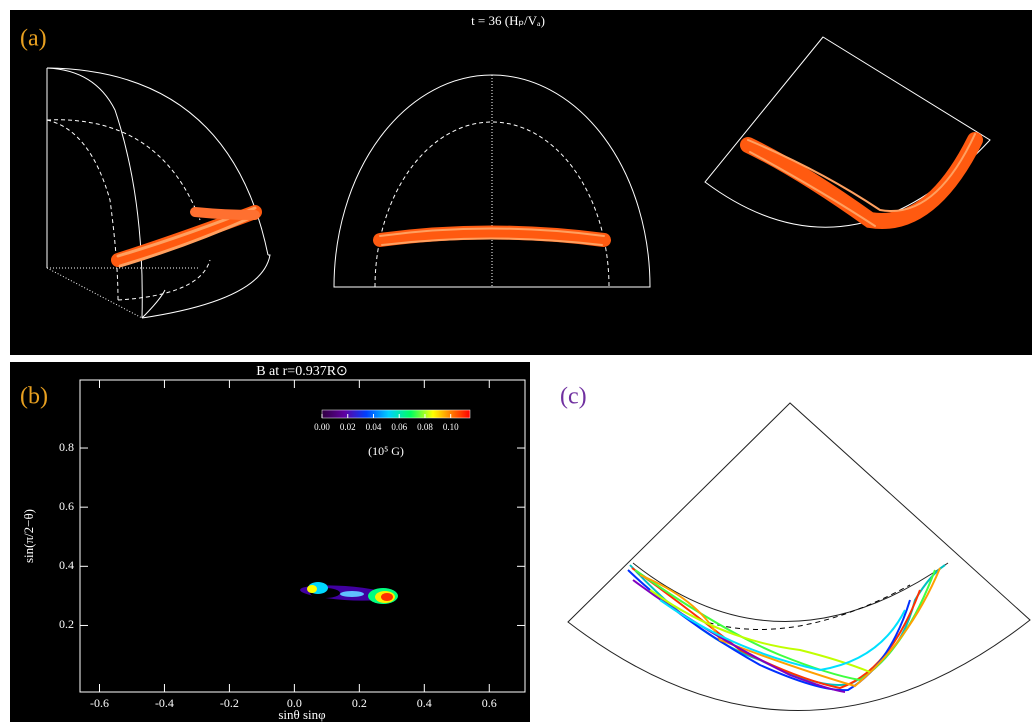  What do you see at coordinates (66, 447) in the screenshot?
I see `y-tick-label: 0.8` at bounding box center [66, 447].